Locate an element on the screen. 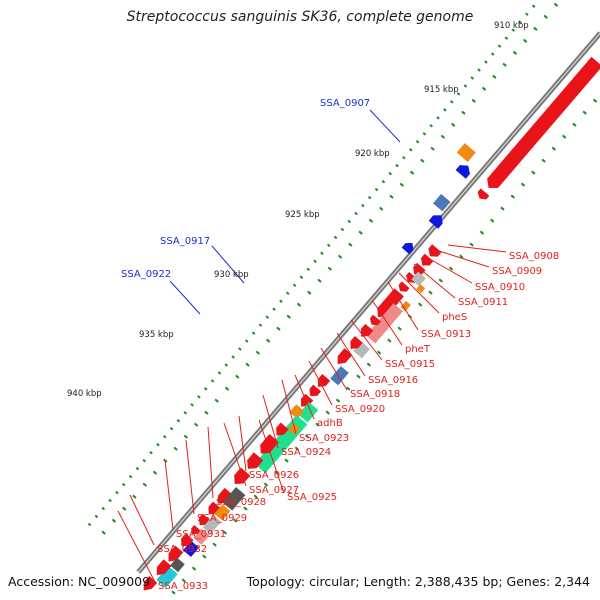 The width and height of the screenshot is (600, 600). gene-label-inner: pheS is located at coordinates (454, 317).